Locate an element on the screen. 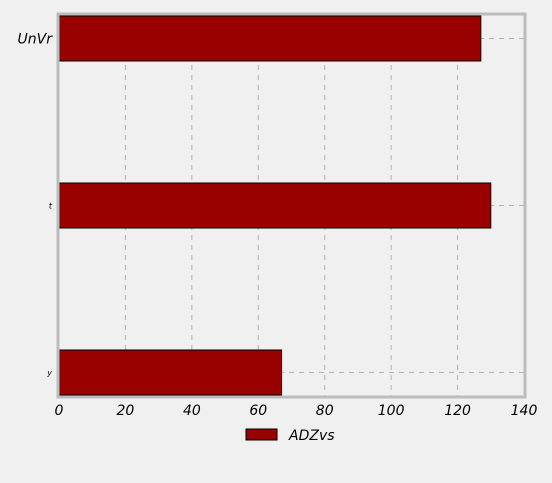 This screenshot has width=552, height=483. bar-UnVr is located at coordinates (270, 38).